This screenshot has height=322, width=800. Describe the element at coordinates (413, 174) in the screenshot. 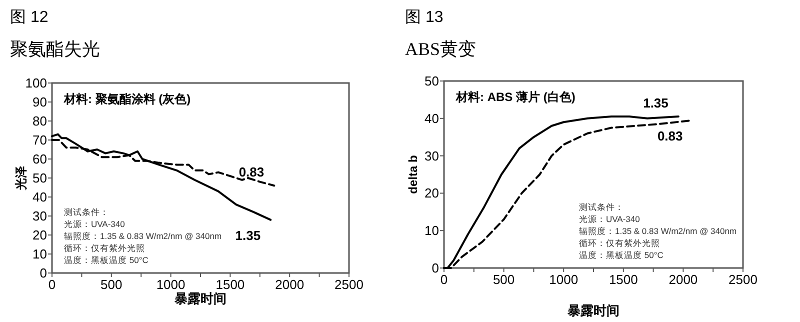

I see `y-axis-title: delta b` at that location.